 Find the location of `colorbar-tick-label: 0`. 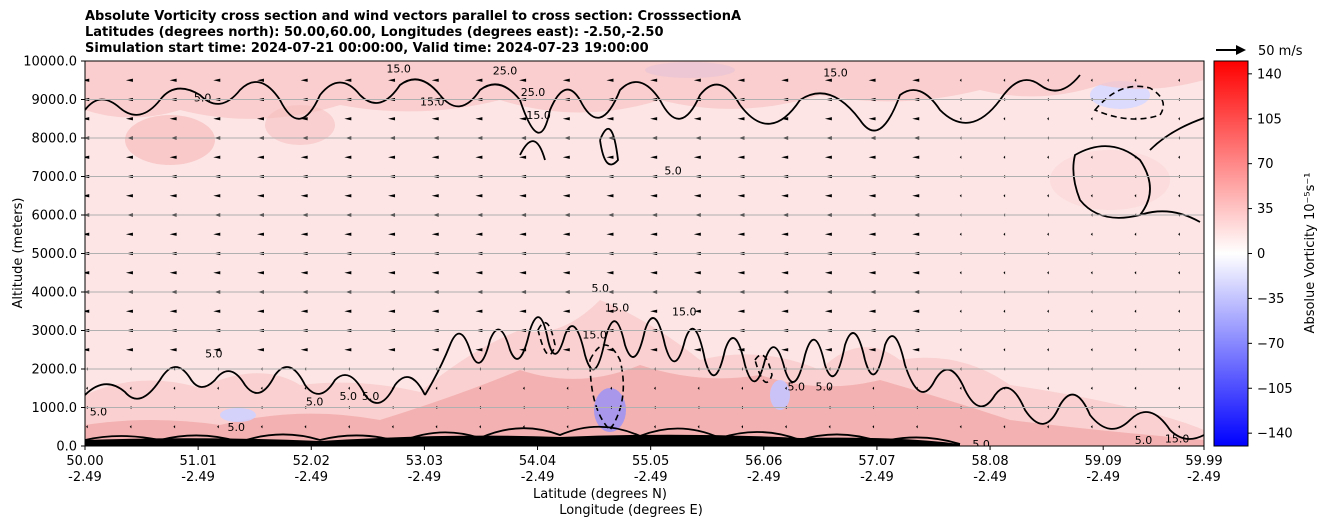

colorbar-tick-label: 0 is located at coordinates (1261, 254).